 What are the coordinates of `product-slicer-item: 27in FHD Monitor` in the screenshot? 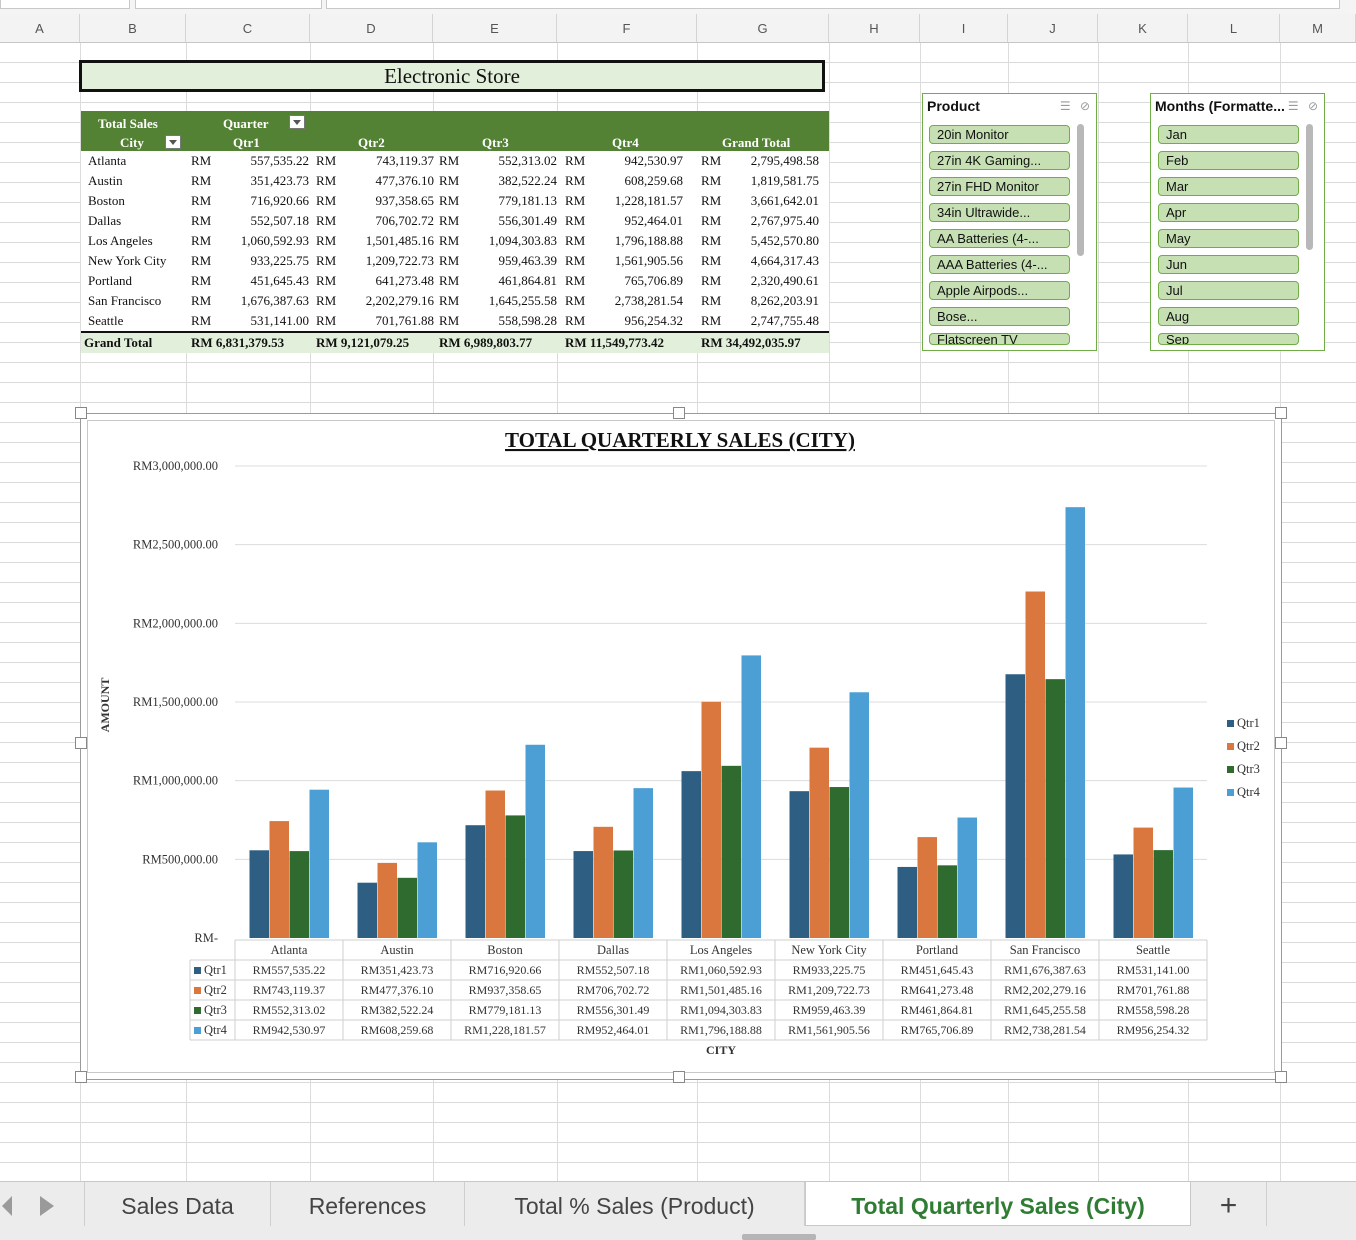 It's located at (999, 186).